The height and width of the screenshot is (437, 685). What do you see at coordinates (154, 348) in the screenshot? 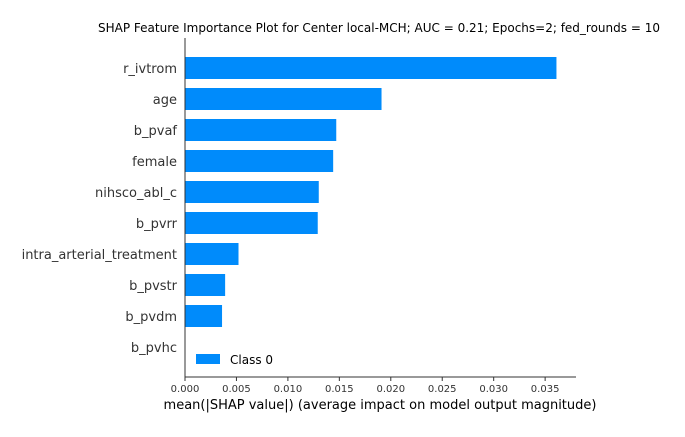
I see `y-tick-label-b_pvhc: b_pvhc` at bounding box center [154, 348].